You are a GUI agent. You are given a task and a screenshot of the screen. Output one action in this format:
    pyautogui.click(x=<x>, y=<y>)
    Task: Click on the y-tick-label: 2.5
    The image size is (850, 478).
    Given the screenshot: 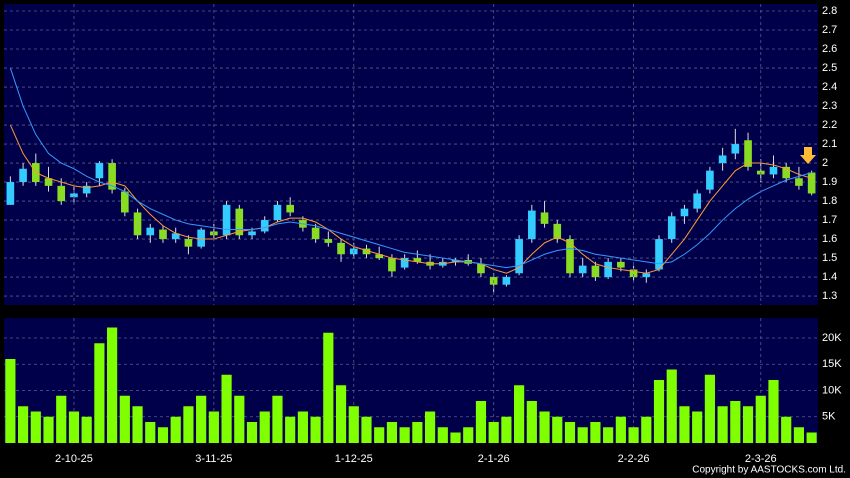 What is the action you would take?
    pyautogui.click(x=829, y=68)
    